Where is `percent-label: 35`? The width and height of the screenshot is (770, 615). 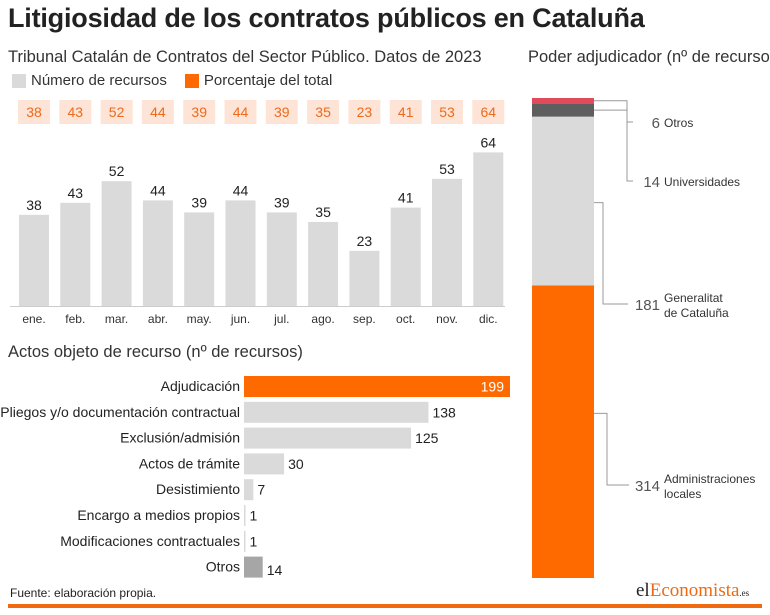 percent-label: 35 is located at coordinates (323, 112).